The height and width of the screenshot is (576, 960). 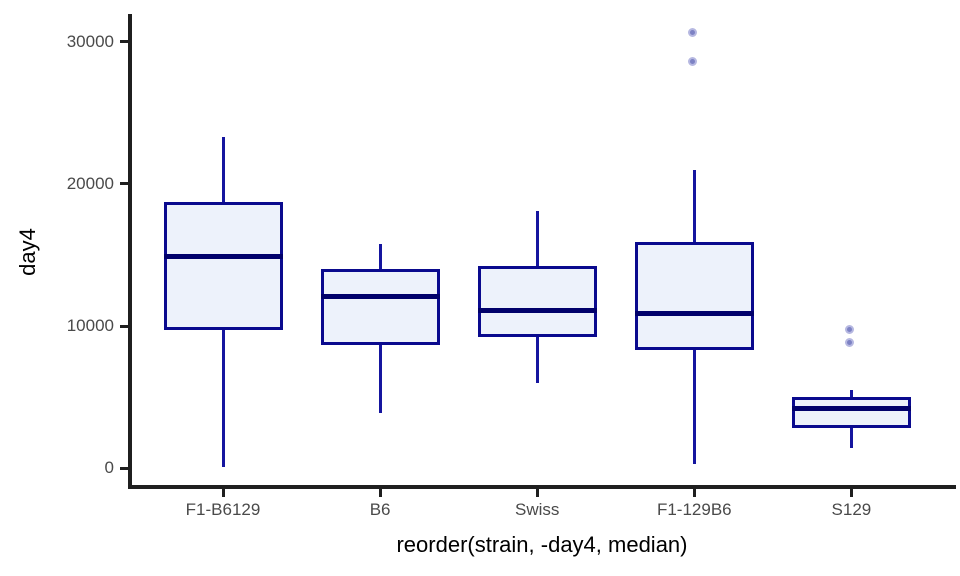 I want to click on x-tick-label: F1-129B6, so click(x=694, y=509).